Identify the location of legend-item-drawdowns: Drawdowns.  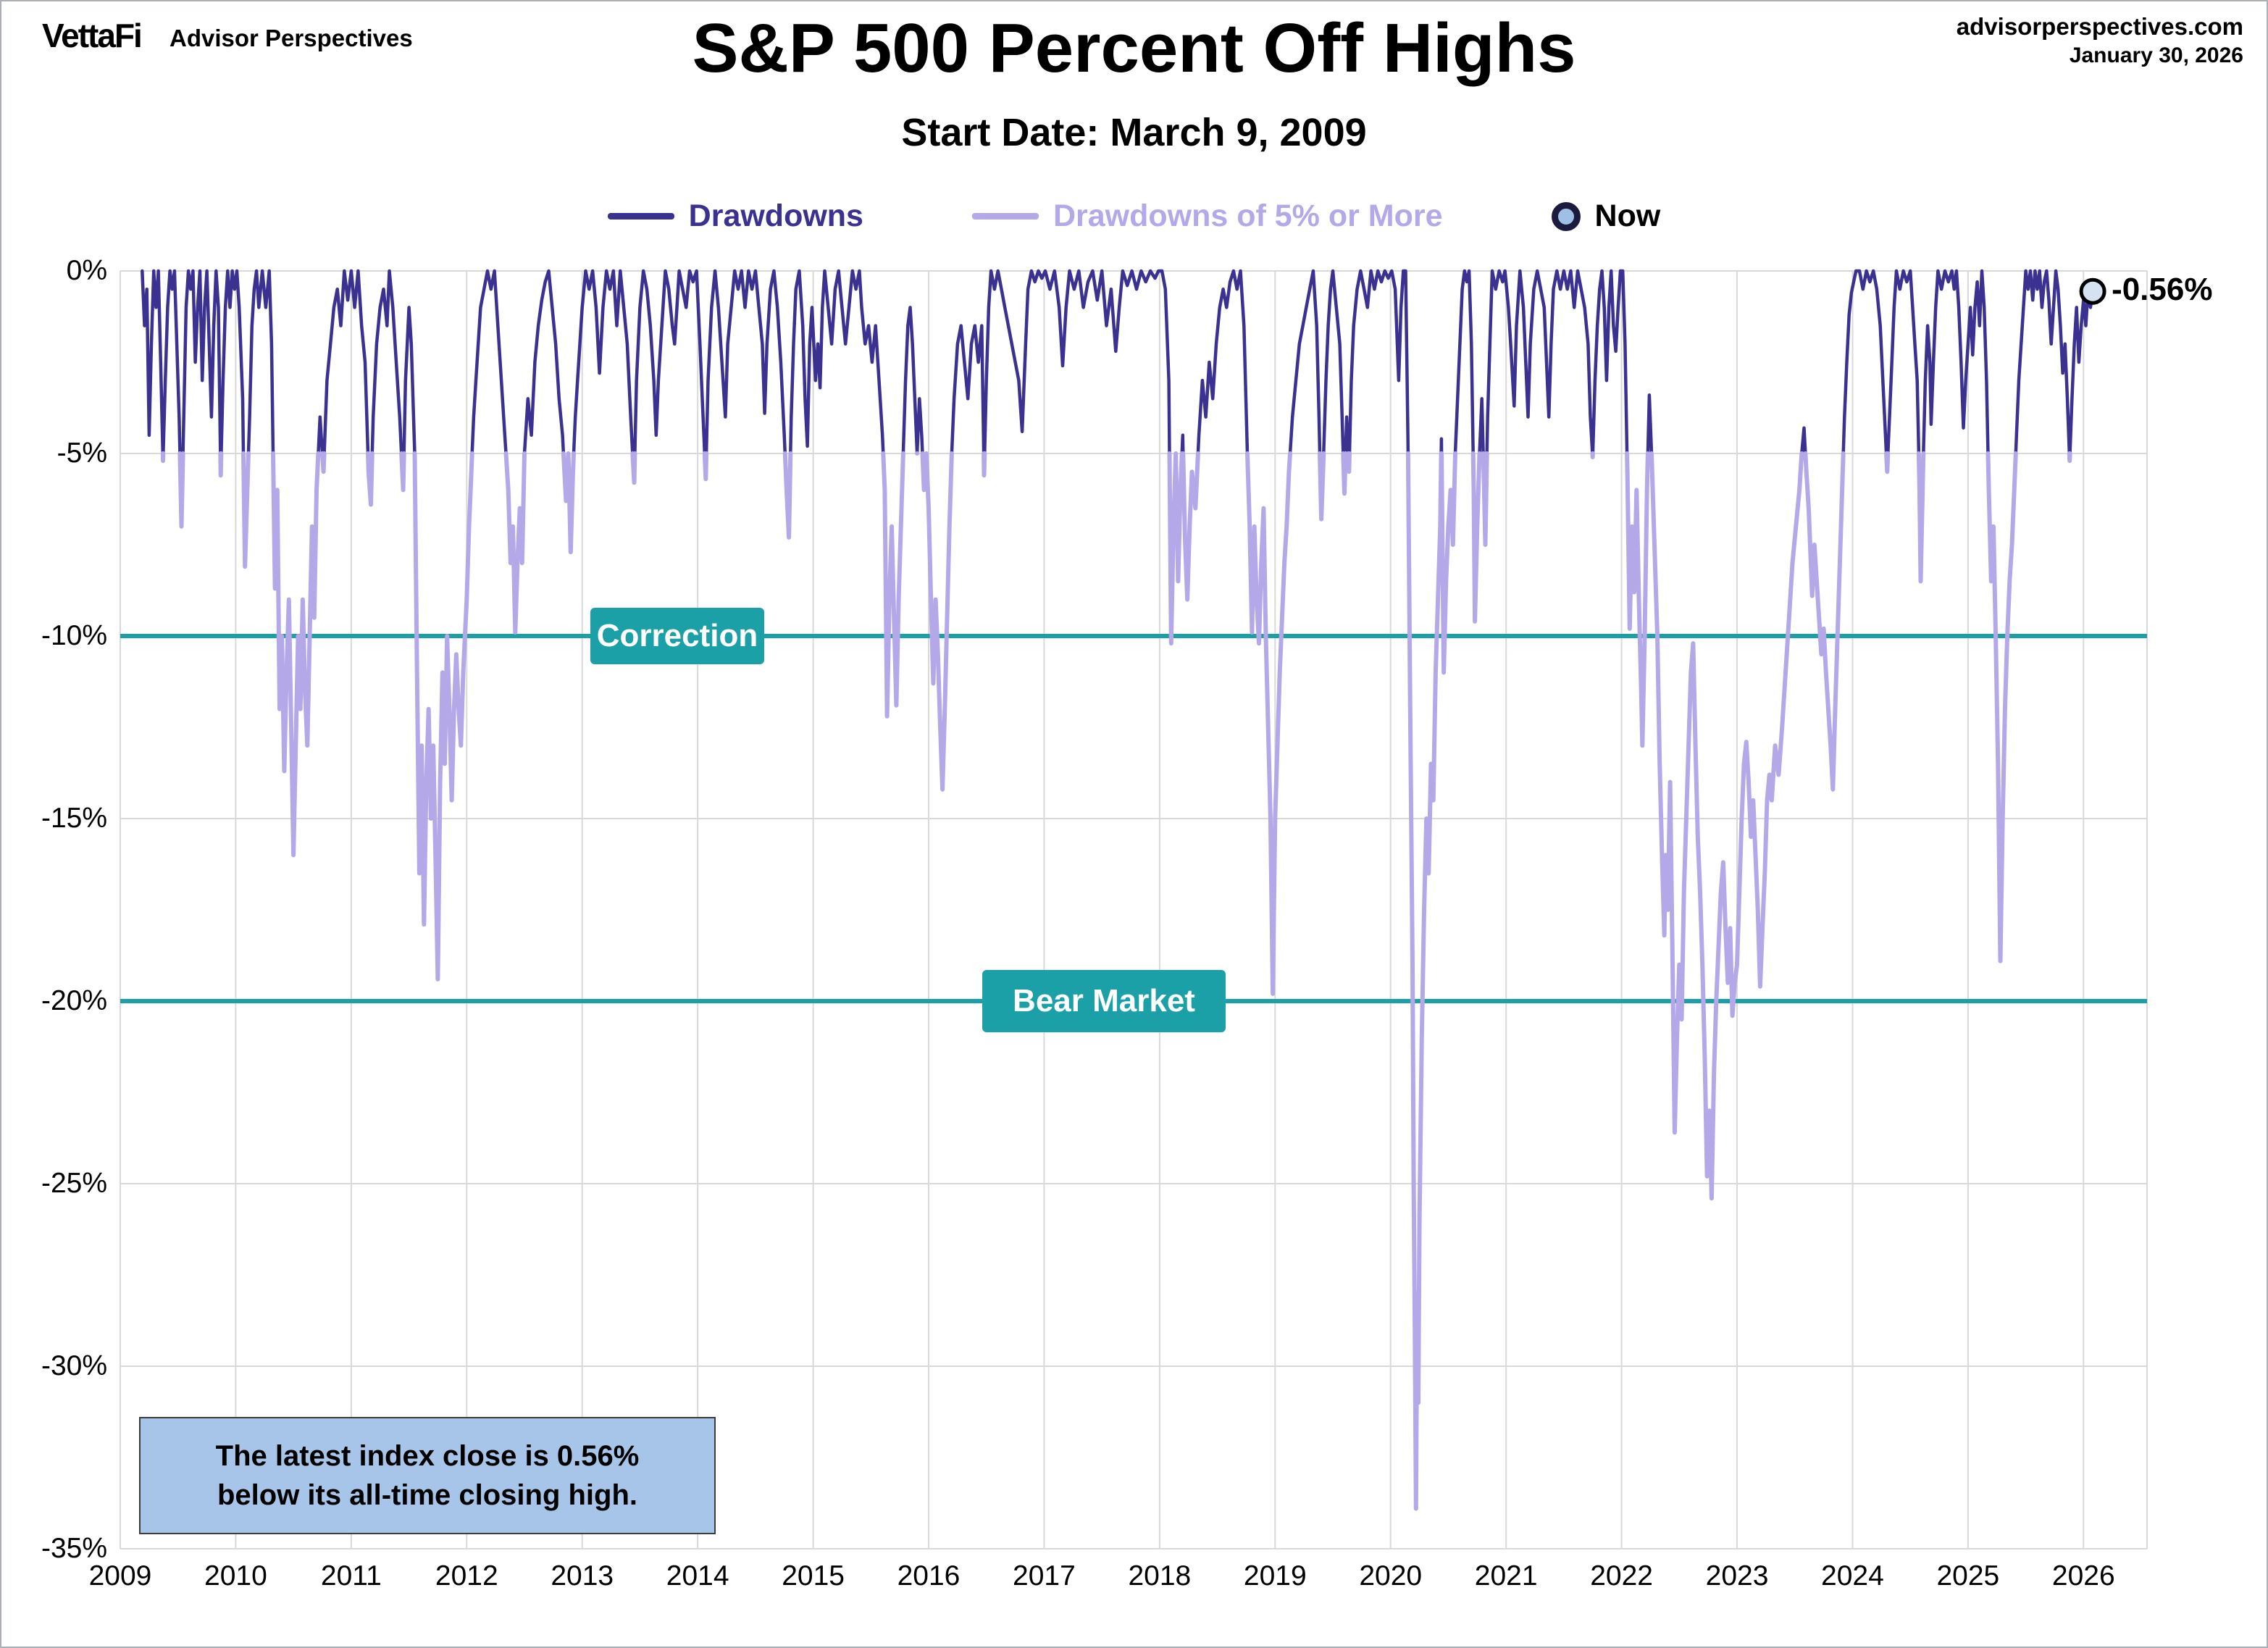
(735, 216).